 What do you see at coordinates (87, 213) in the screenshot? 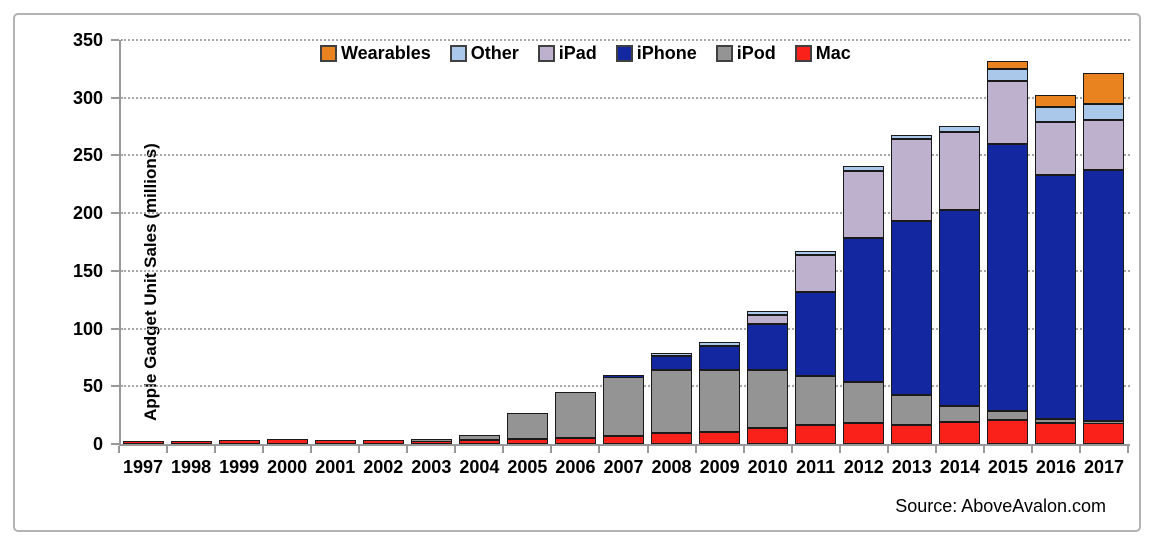
I see `y-tick-label-200: 200` at bounding box center [87, 213].